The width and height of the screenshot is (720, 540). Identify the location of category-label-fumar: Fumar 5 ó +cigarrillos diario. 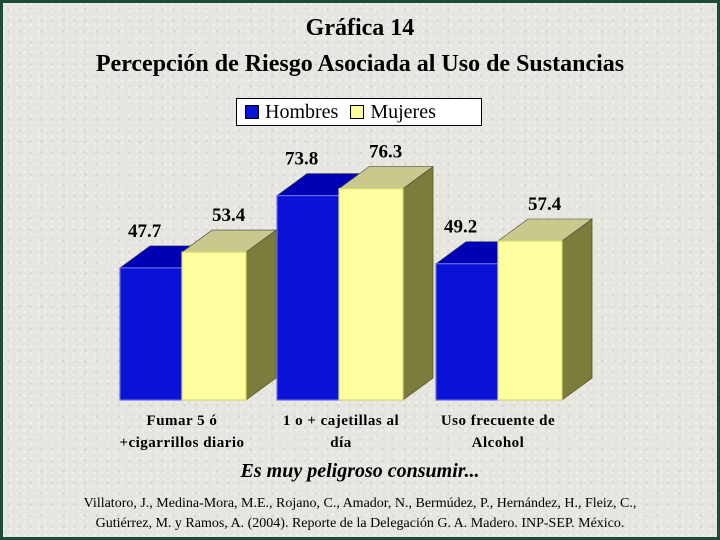
(182, 432).